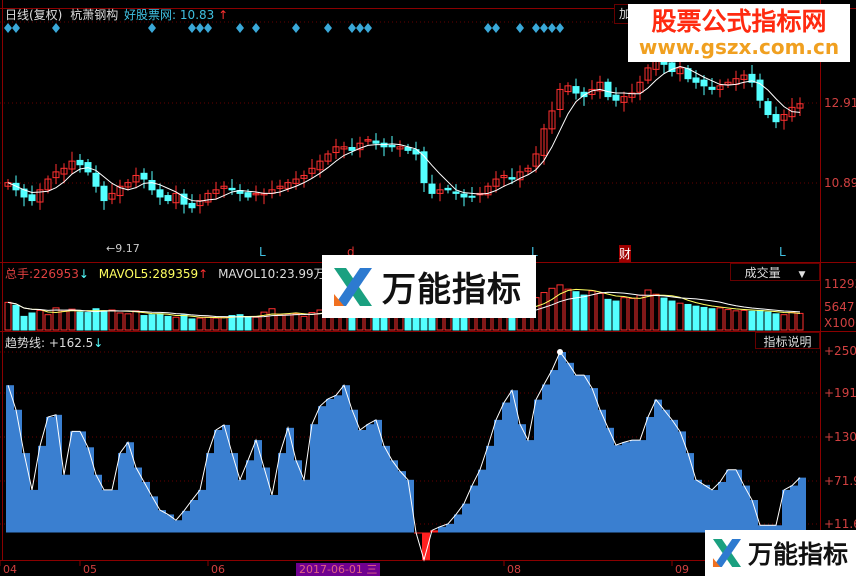 This screenshot has width=856, height=576. What do you see at coordinates (2, 280) in the screenshot?
I see `left-border` at bounding box center [2, 280].